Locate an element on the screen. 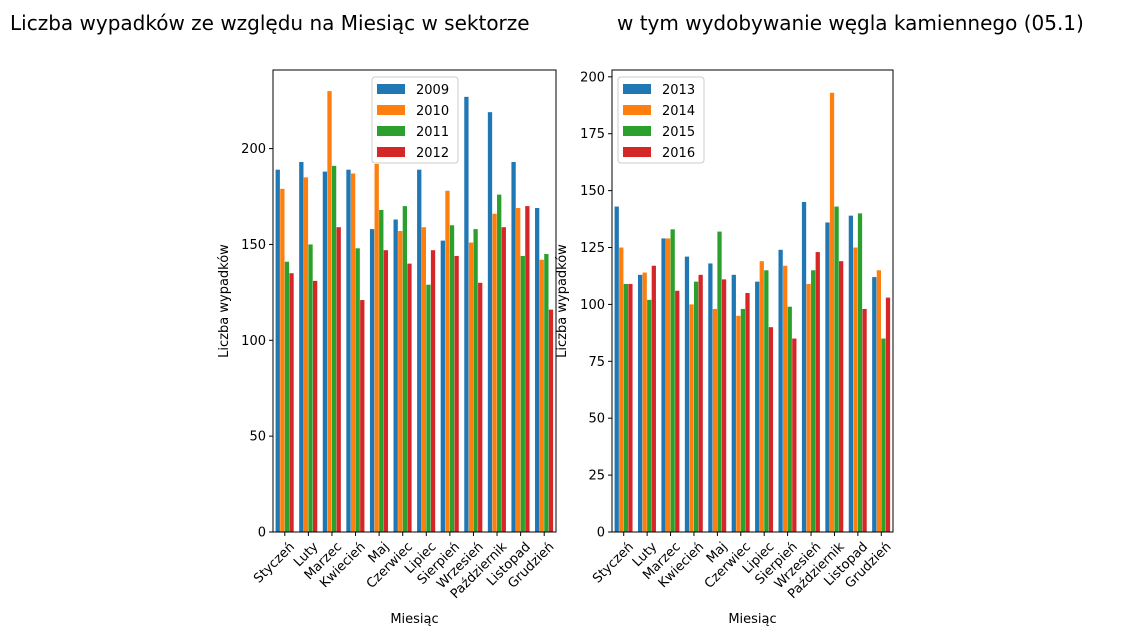 This screenshot has height=637, width=1146. y-tick-label: 125 is located at coordinates (592, 248).